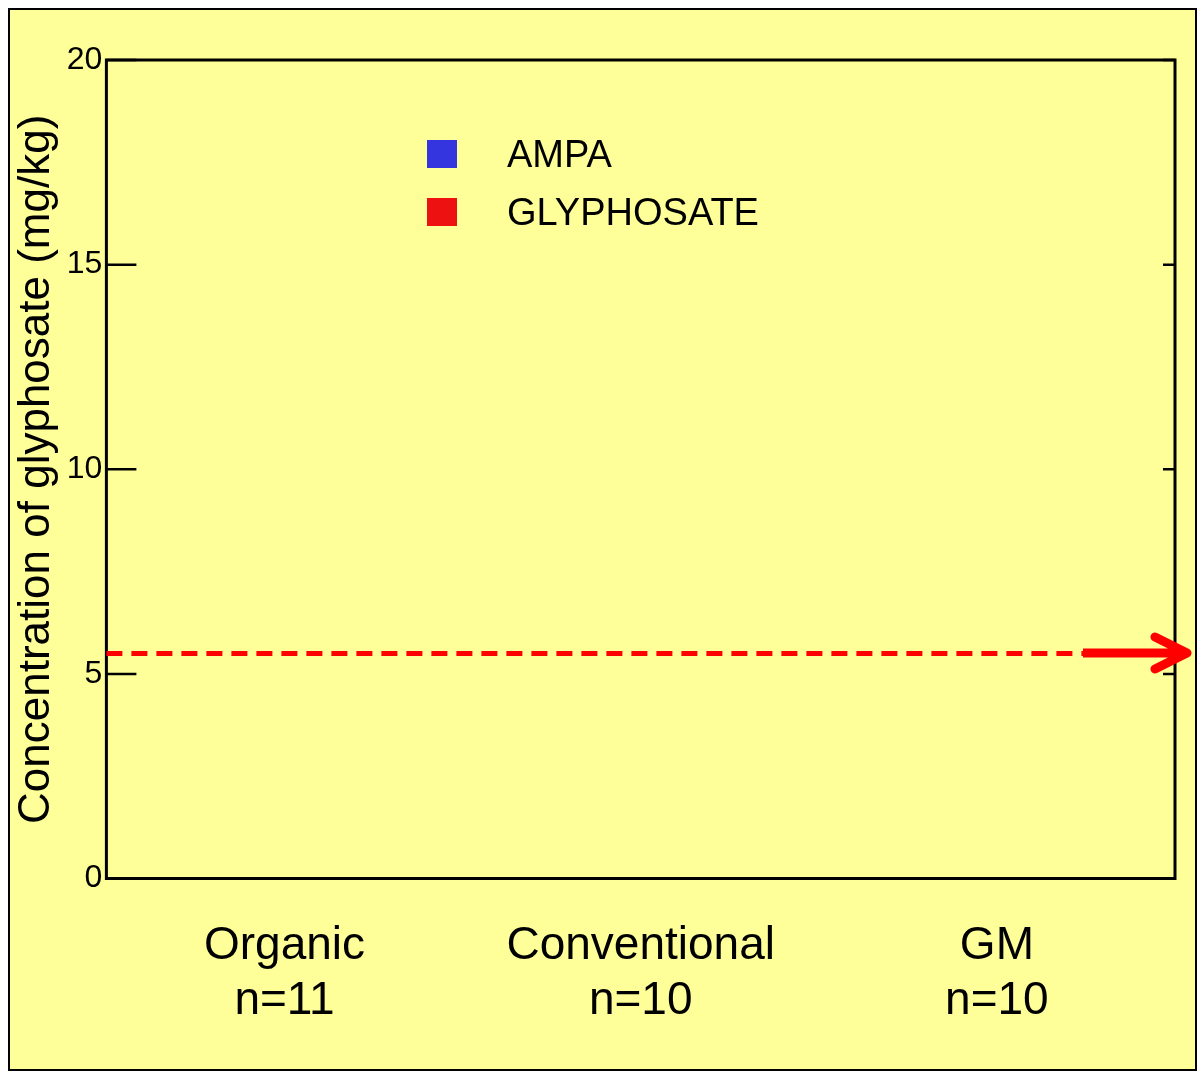  I want to click on legend-label: GLYPHOSATE, so click(632, 212).